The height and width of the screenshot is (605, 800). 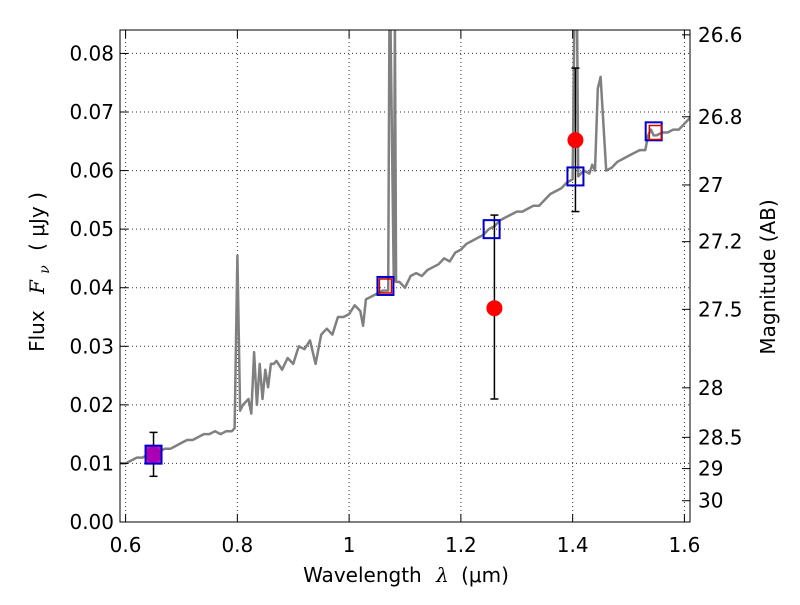 What do you see at coordinates (710, 501) in the screenshot?
I see `mag-tick-label: 30` at bounding box center [710, 501].